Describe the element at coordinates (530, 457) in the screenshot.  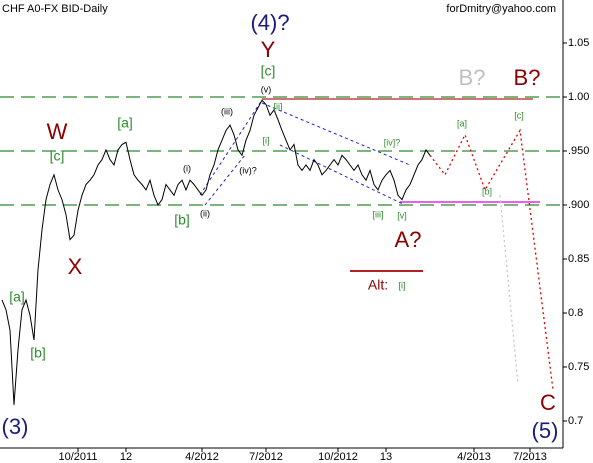
I see `x-tick-label: 7/2013` at that location.